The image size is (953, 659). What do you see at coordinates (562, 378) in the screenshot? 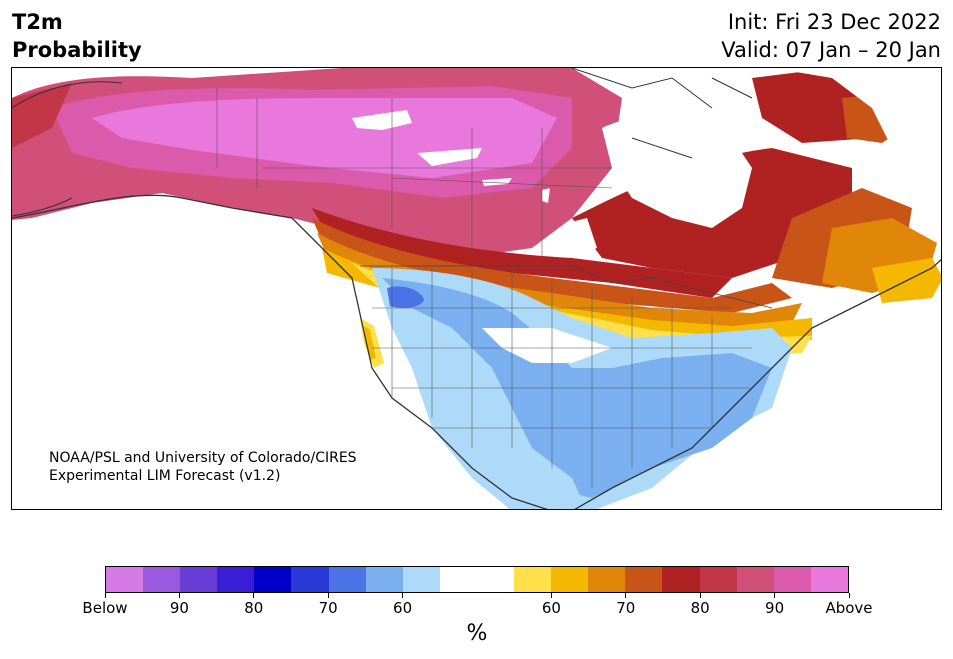
I see `state-lines` at bounding box center [562, 378].